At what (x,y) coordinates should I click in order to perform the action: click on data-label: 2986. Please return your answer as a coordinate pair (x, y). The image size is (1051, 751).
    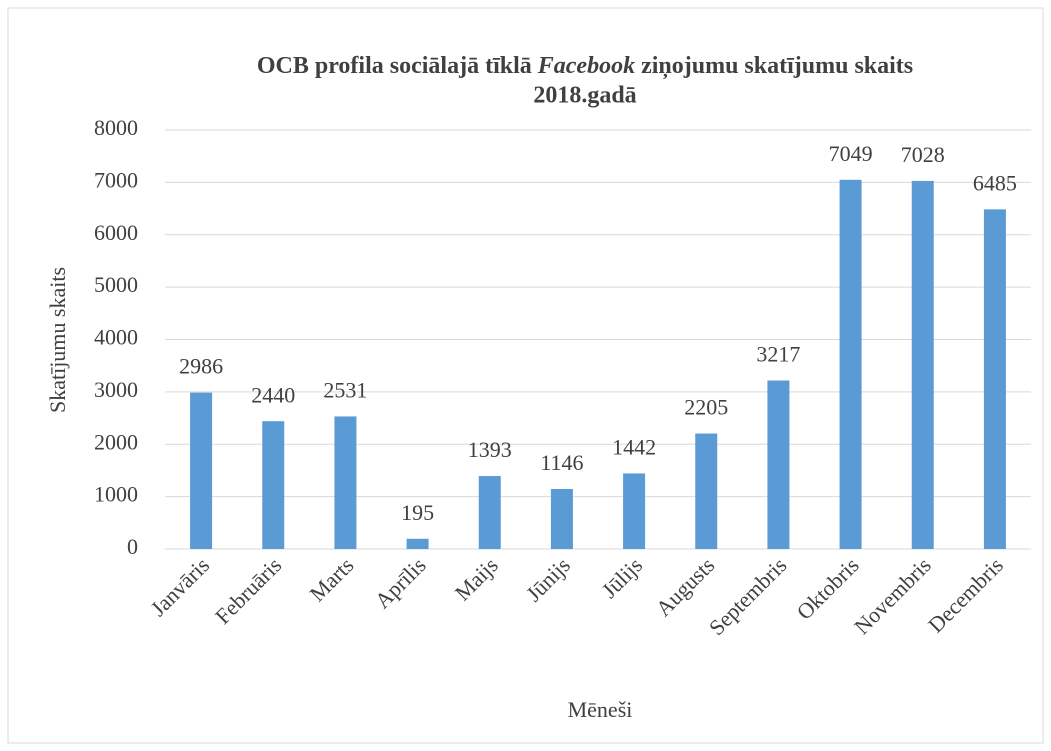
    Looking at the image, I should click on (201, 366).